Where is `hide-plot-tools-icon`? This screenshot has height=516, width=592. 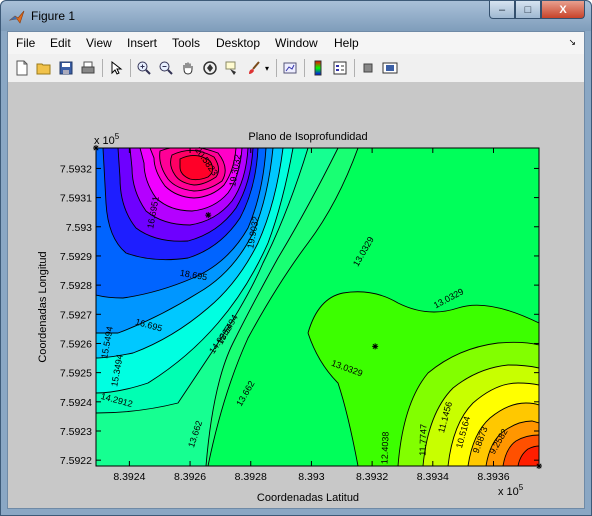
hide-plot-tools-icon is located at coordinates (368, 68).